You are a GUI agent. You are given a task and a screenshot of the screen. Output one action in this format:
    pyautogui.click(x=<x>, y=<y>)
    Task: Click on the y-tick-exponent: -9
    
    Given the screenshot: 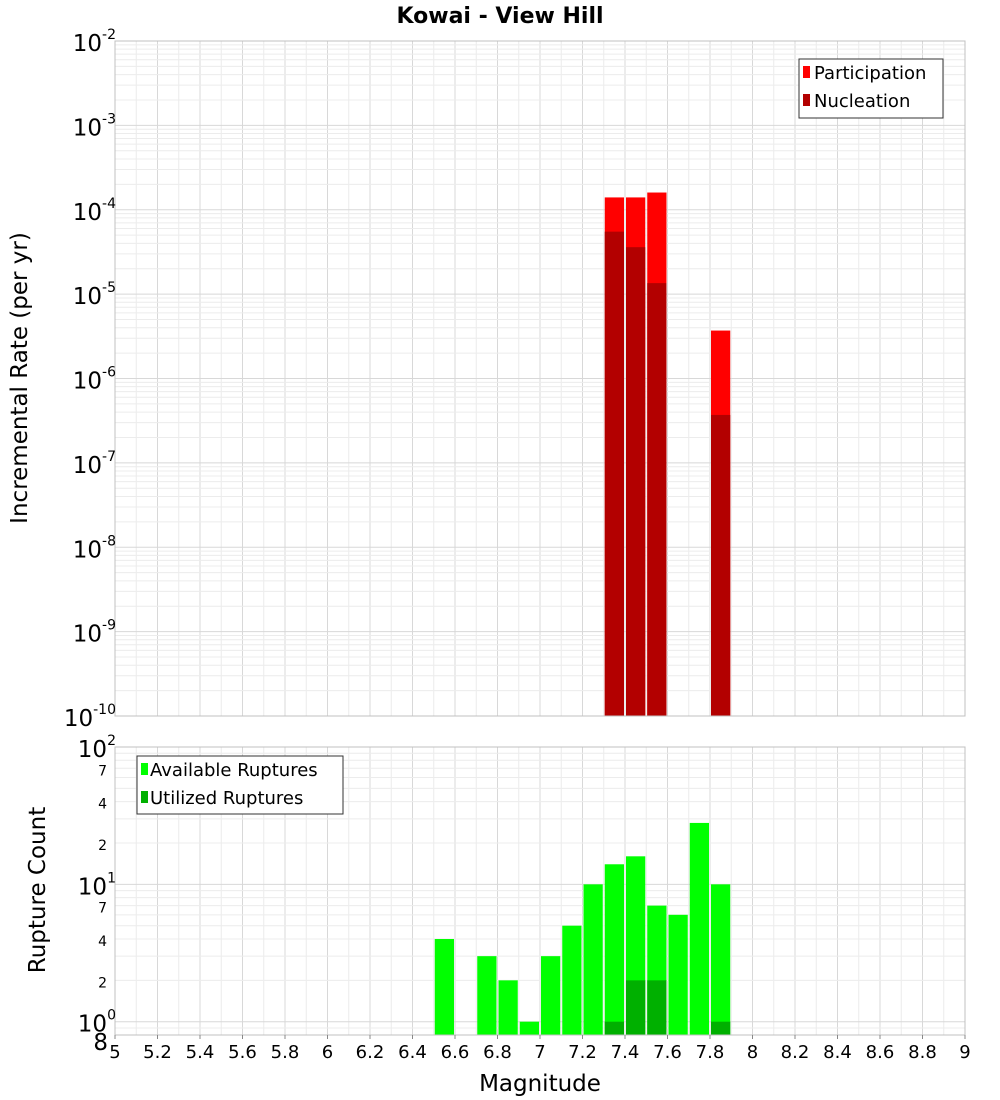 What is the action you would take?
    pyautogui.click(x=109, y=626)
    